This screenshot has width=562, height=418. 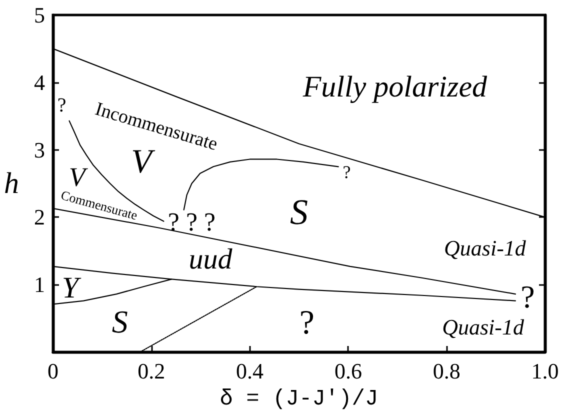 What do you see at coordinates (250, 371) in the screenshot?
I see `x-tick-label: 0.4` at bounding box center [250, 371].